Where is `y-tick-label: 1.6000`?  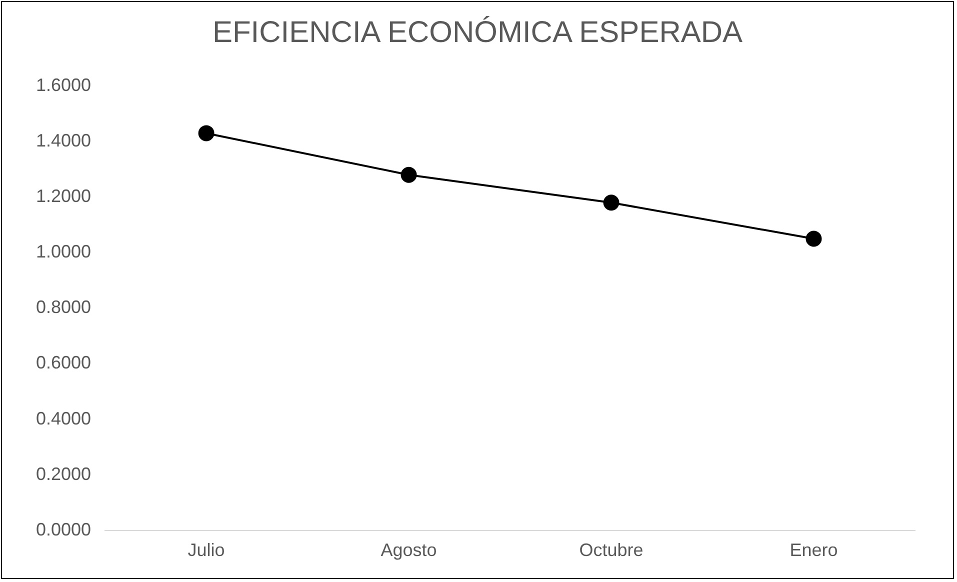 y-tick-label: 1.6000 is located at coordinates (64, 84).